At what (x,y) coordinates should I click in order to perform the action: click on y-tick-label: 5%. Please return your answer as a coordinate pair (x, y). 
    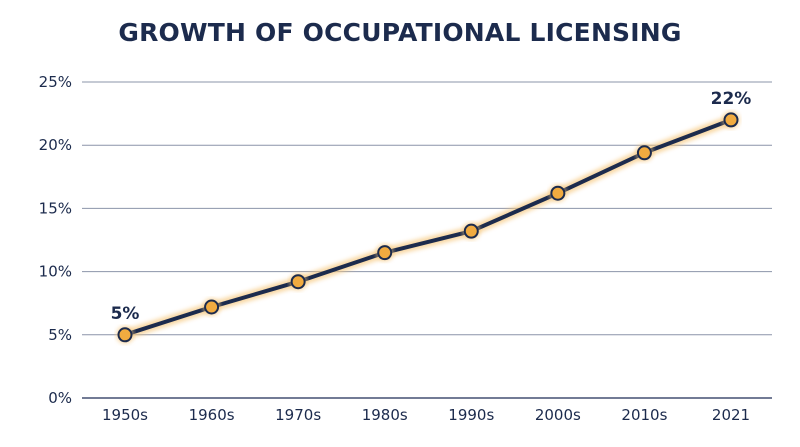
    Looking at the image, I should click on (60, 335).